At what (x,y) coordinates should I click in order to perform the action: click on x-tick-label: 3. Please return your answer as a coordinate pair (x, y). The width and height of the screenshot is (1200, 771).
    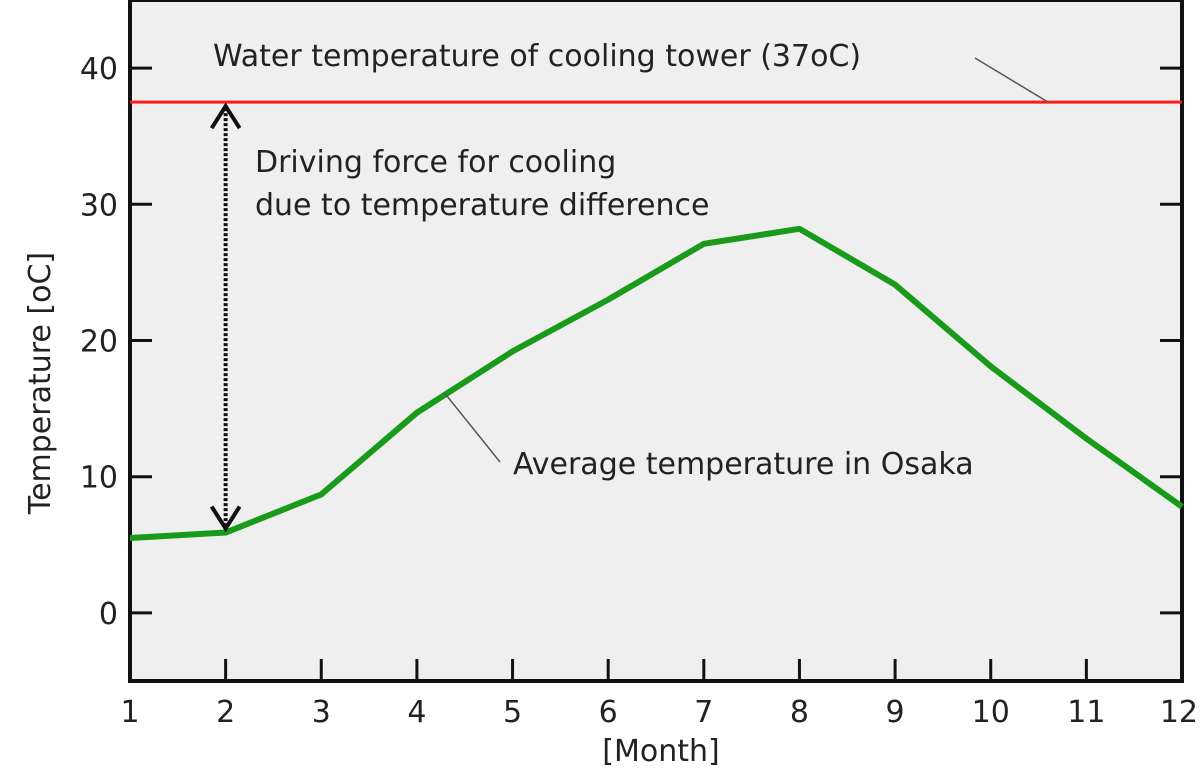
    Looking at the image, I should click on (321, 712).